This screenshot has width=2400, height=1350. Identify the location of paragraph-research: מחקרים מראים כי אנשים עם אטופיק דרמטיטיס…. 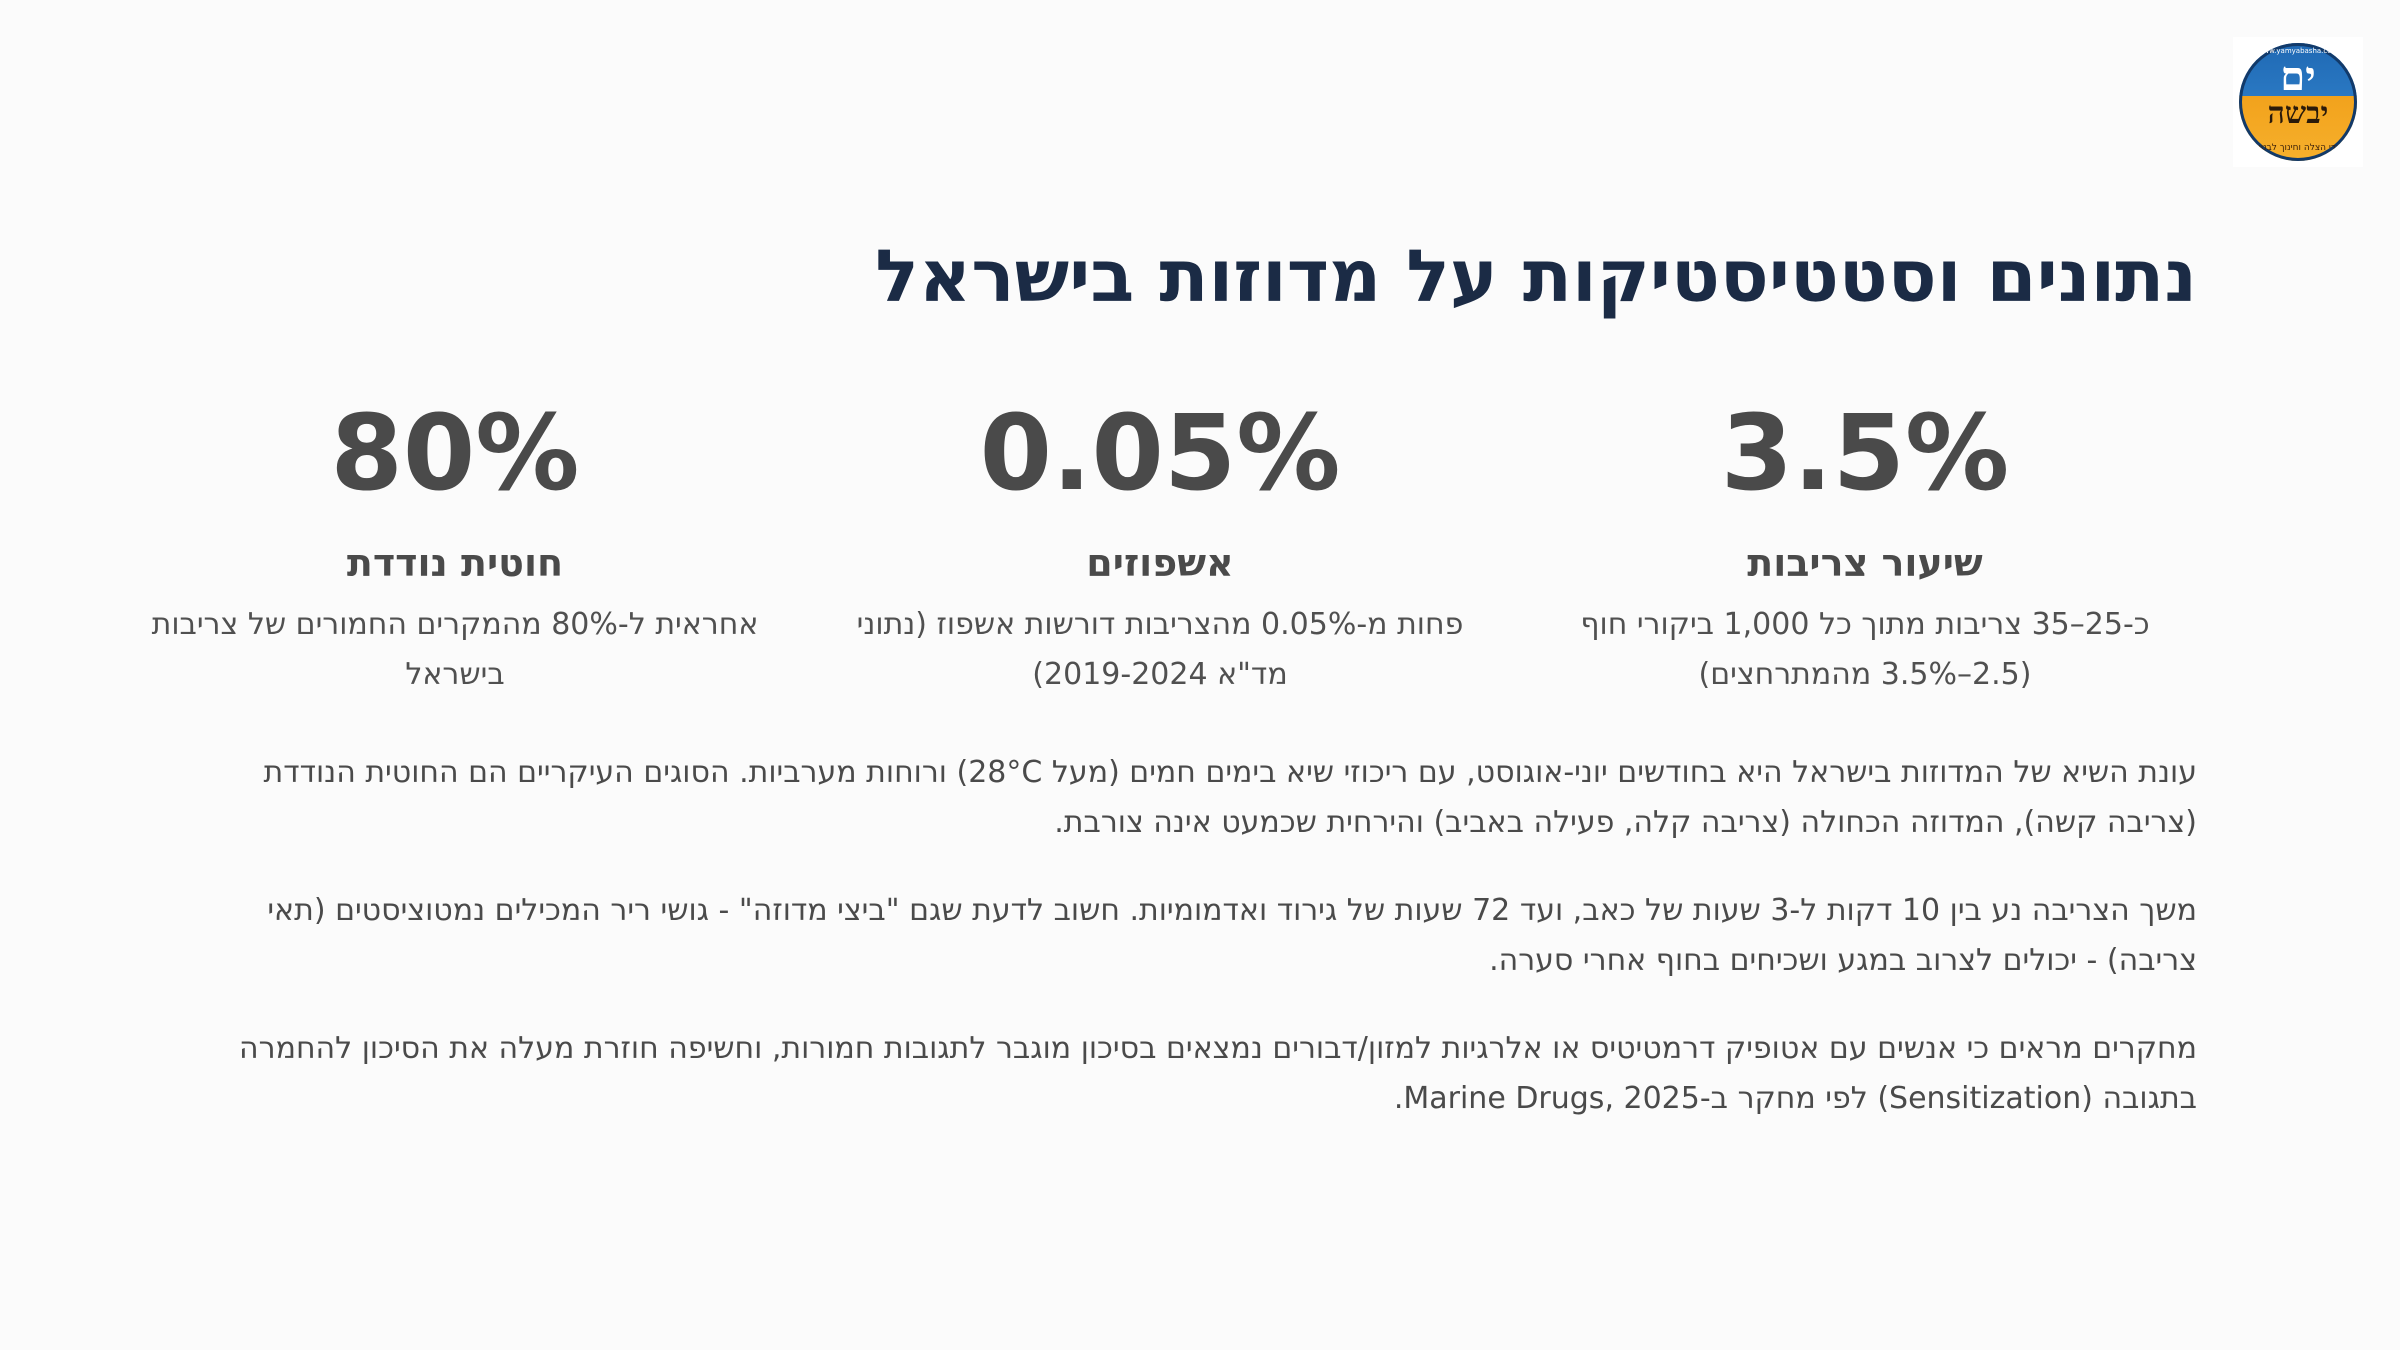
(1218, 1073).